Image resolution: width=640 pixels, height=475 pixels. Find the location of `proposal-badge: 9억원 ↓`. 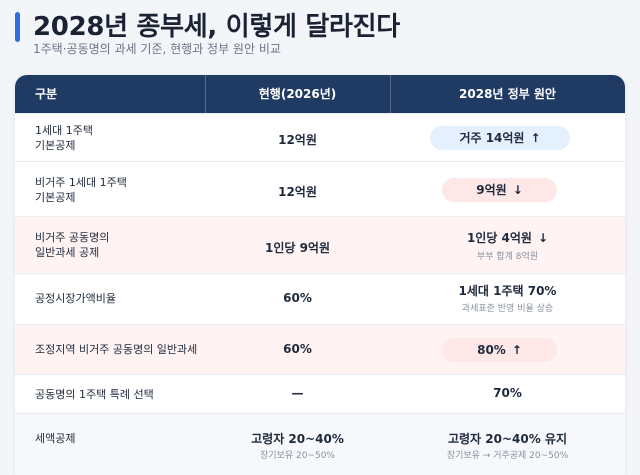

proposal-badge: 9억원 ↓ is located at coordinates (499, 190).